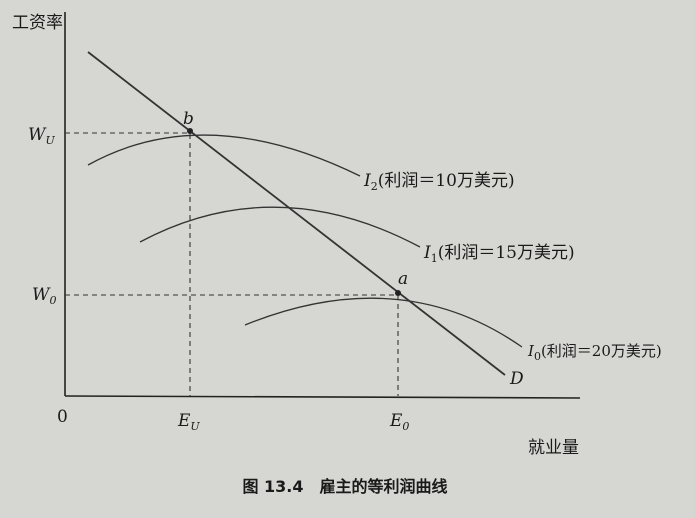  I want to click on level-label: WU, so click(41, 136).